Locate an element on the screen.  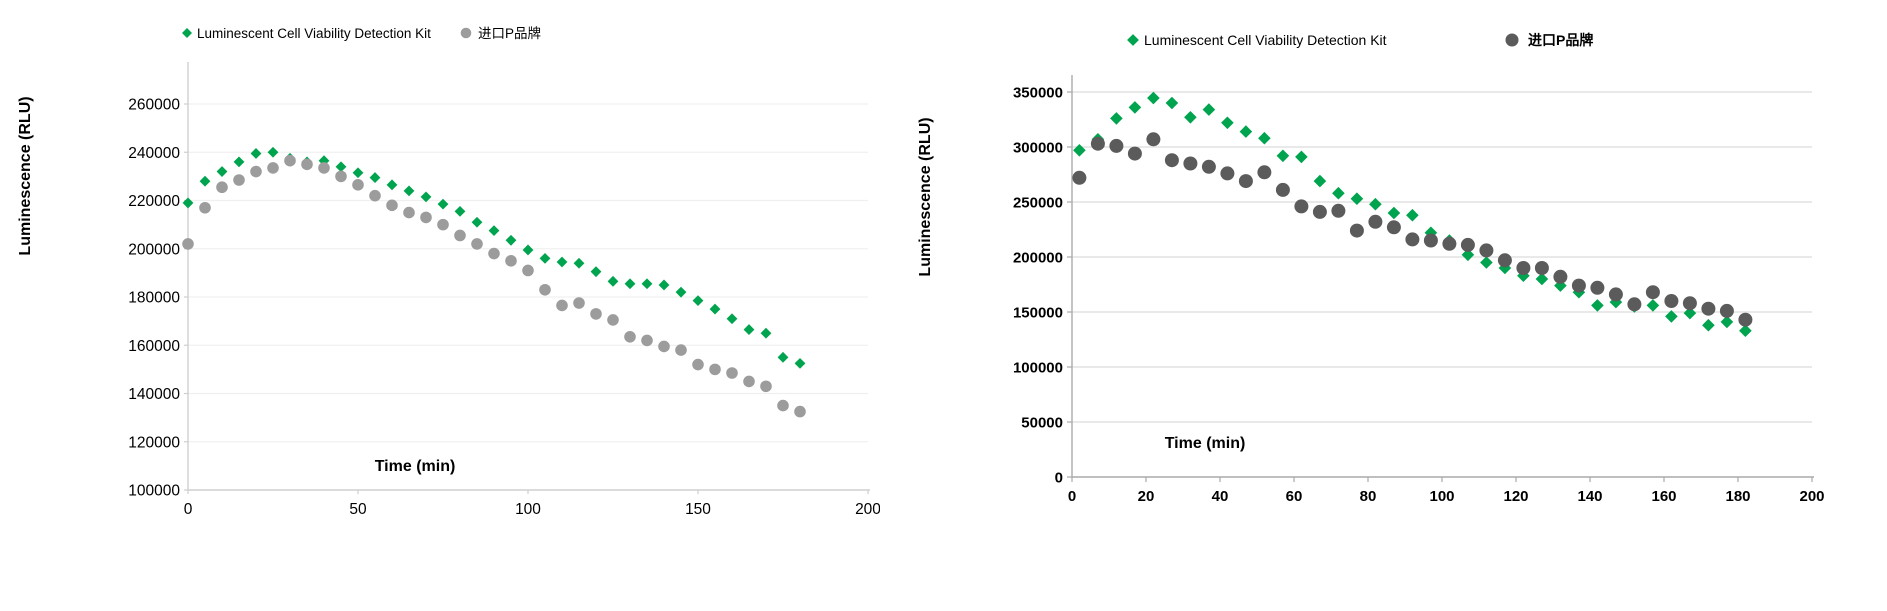
y-axis-title: Luminescence (RLU) is located at coordinates (25, 175).